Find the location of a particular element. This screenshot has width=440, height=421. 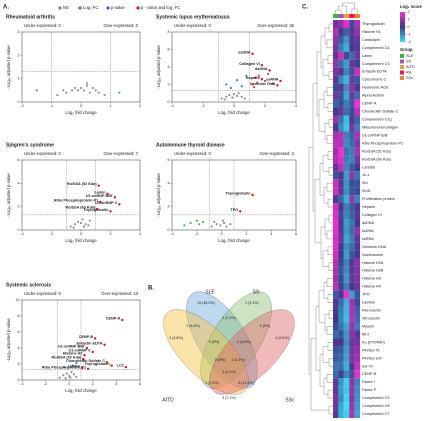

row-label: Genomic DNA is located at coordinates (374, 247).